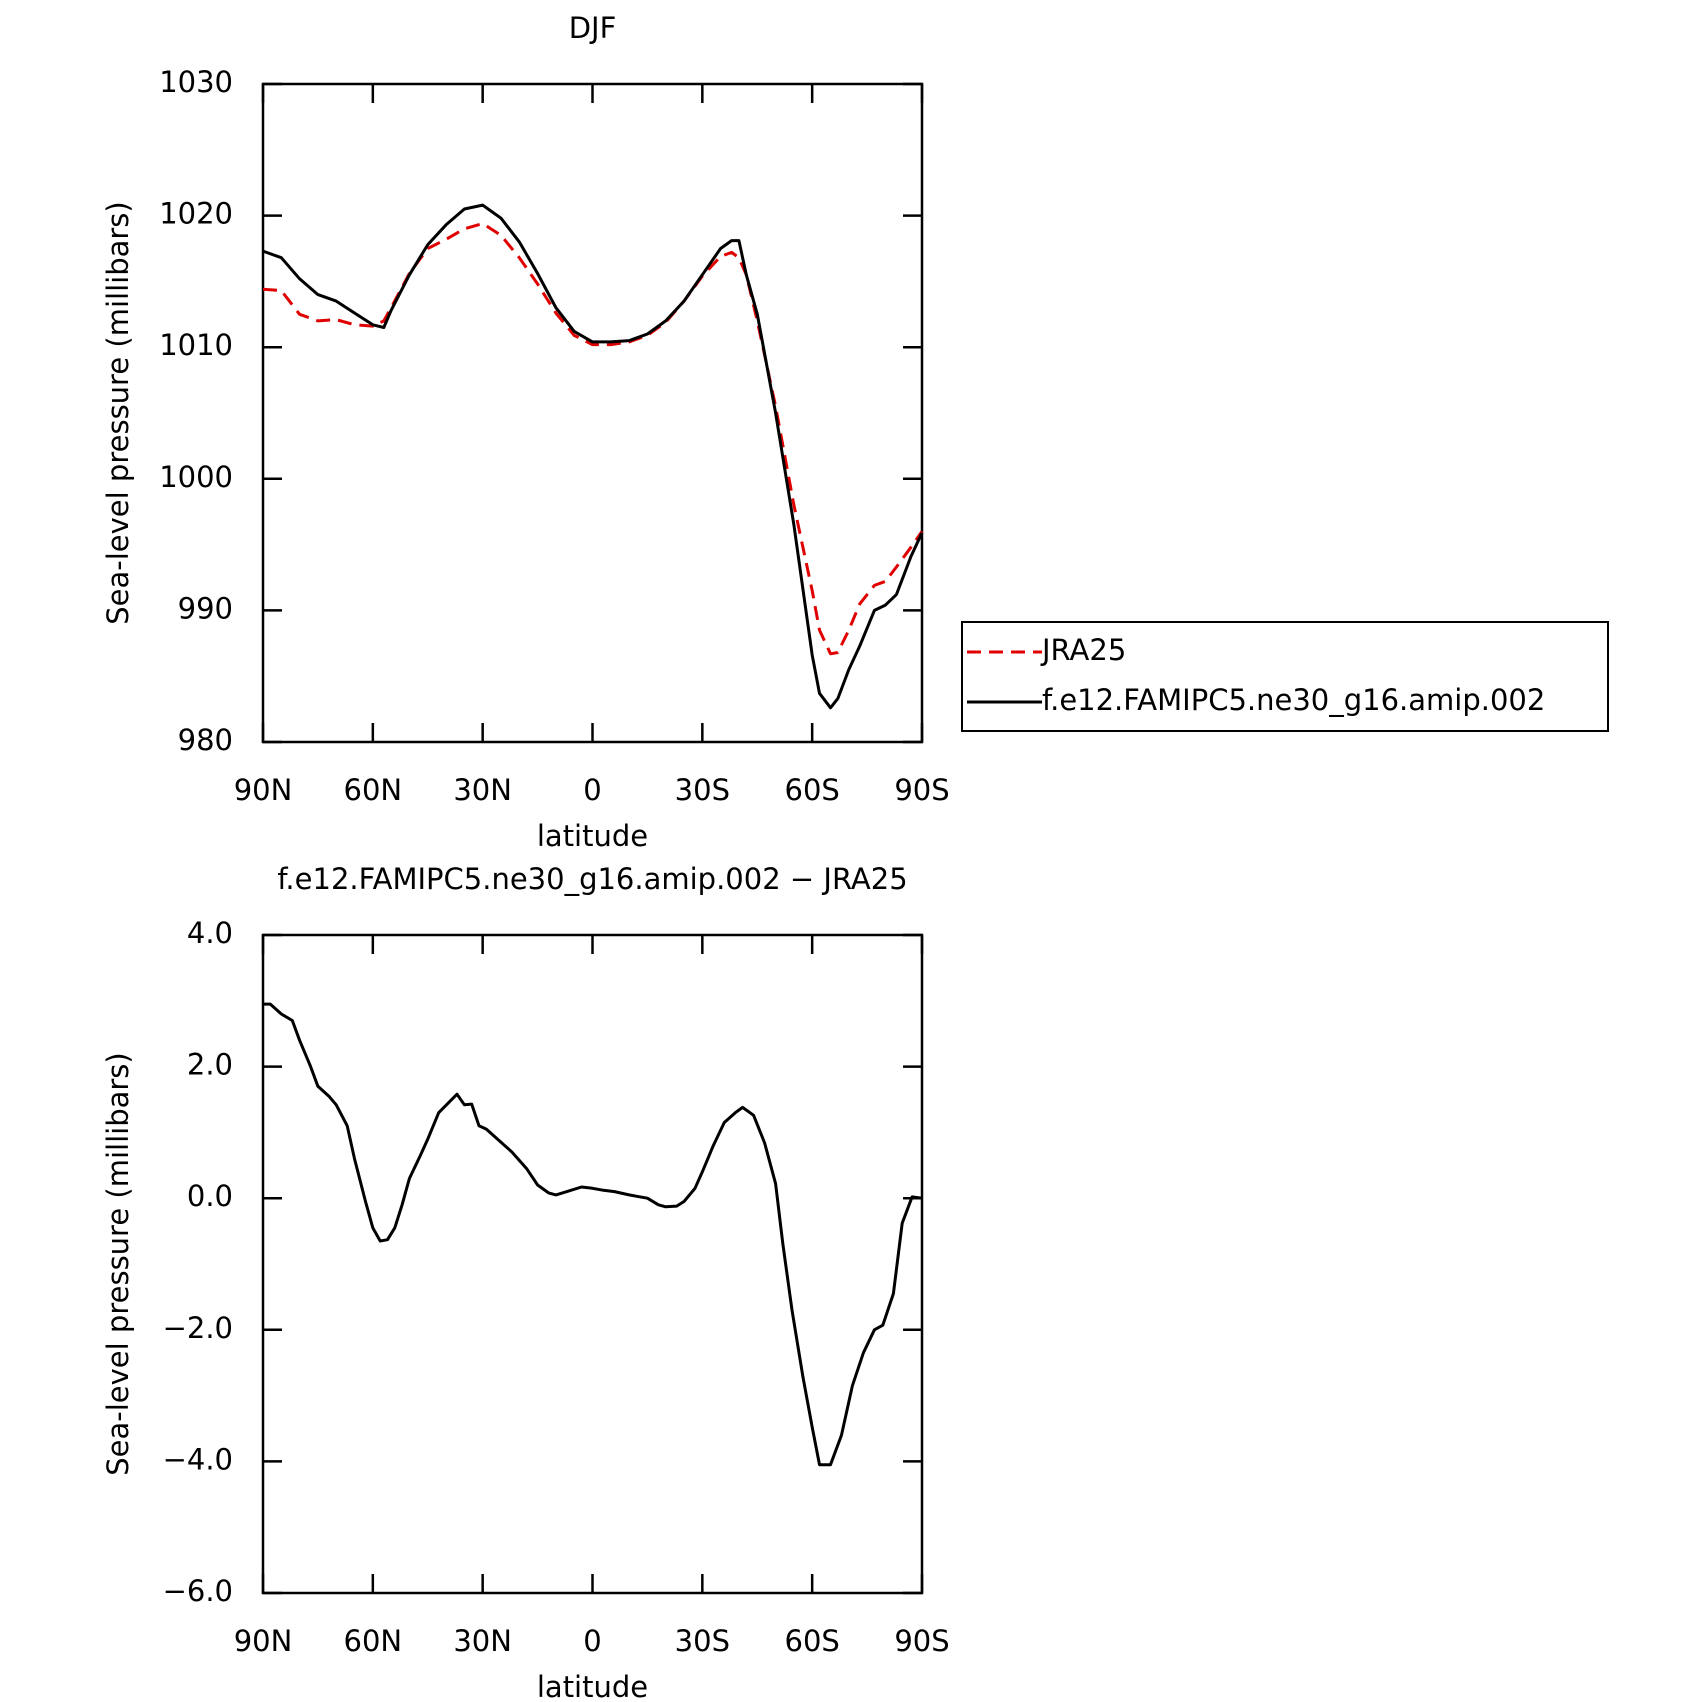 This screenshot has width=1702, height=1702. Describe the element at coordinates (196, 345) in the screenshot. I see `y-tick-label: 1010` at that location.